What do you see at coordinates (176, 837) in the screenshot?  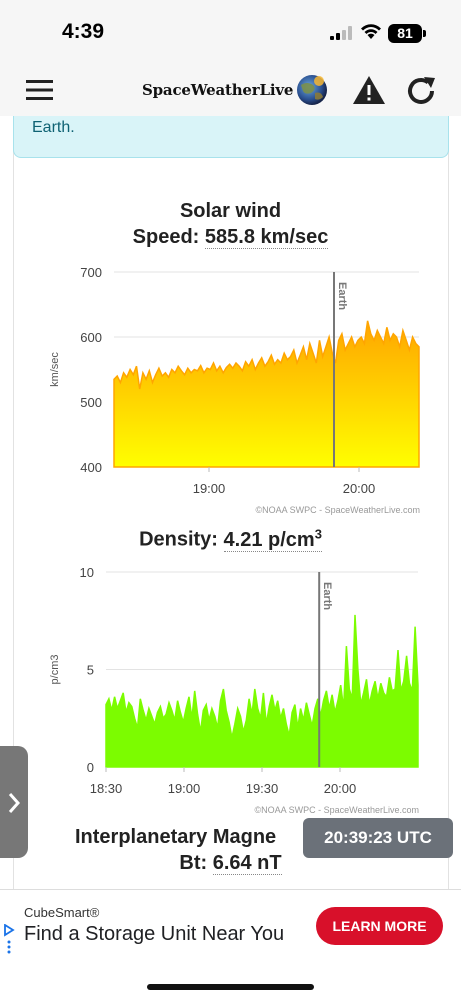 I see `imf-title: Interplanetary Magne` at bounding box center [176, 837].